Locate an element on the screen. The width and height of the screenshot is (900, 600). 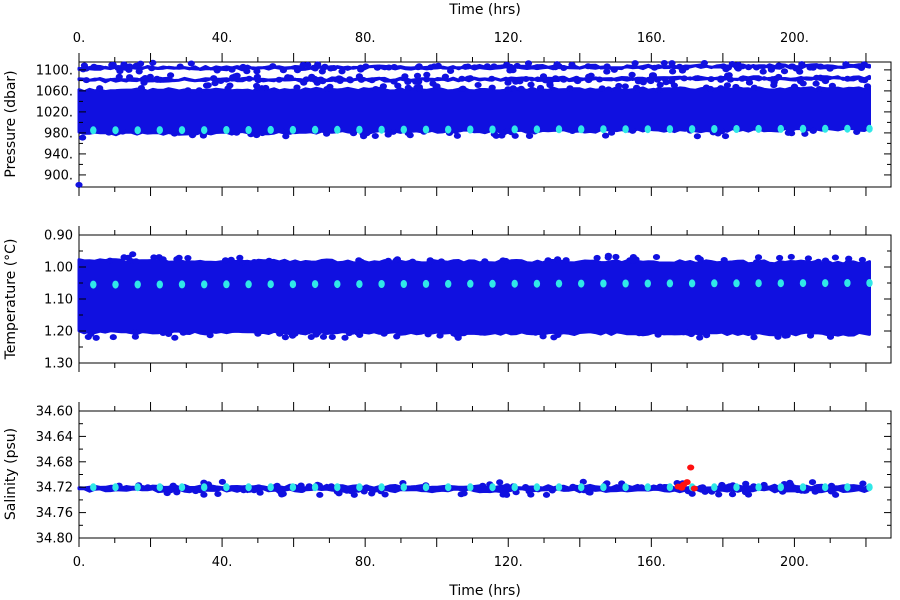
bottom-x-tick-label: 160. is located at coordinates (651, 562).